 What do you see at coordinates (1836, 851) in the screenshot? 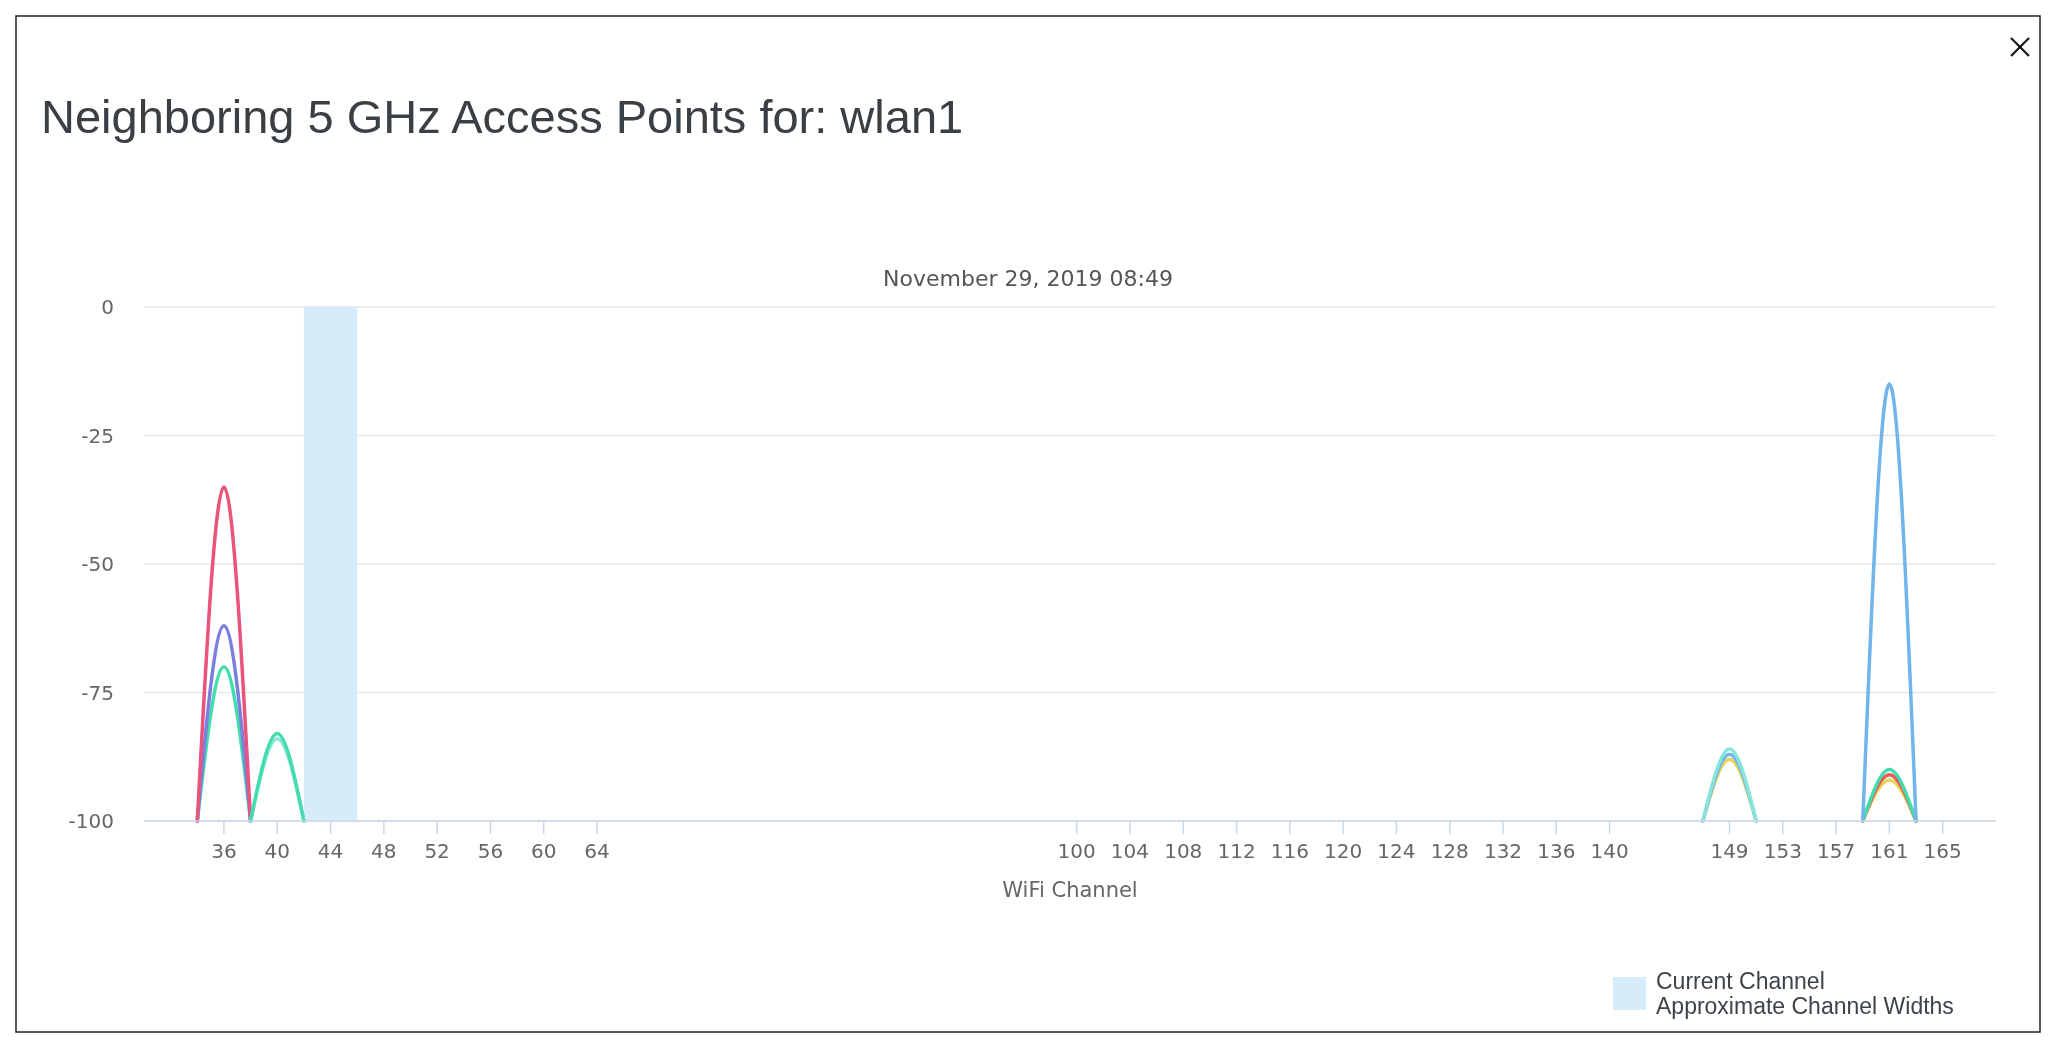
I see `x-tick-label: 157` at bounding box center [1836, 851].